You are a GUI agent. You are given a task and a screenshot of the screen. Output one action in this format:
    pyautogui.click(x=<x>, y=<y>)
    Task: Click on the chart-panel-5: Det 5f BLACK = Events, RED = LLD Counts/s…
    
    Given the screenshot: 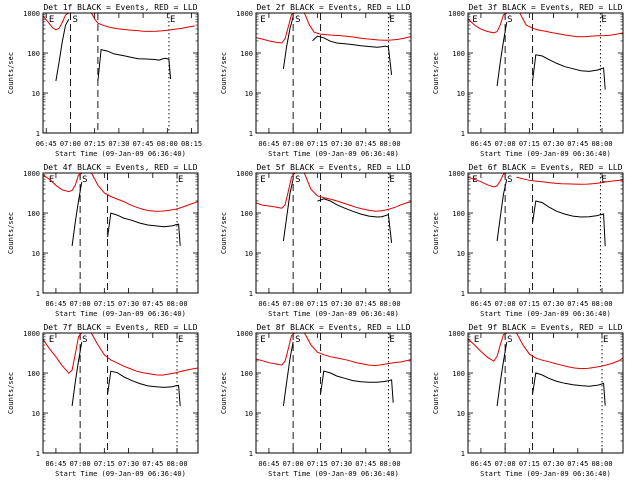 What is the action you would take?
    pyautogui.click(x=316, y=240)
    